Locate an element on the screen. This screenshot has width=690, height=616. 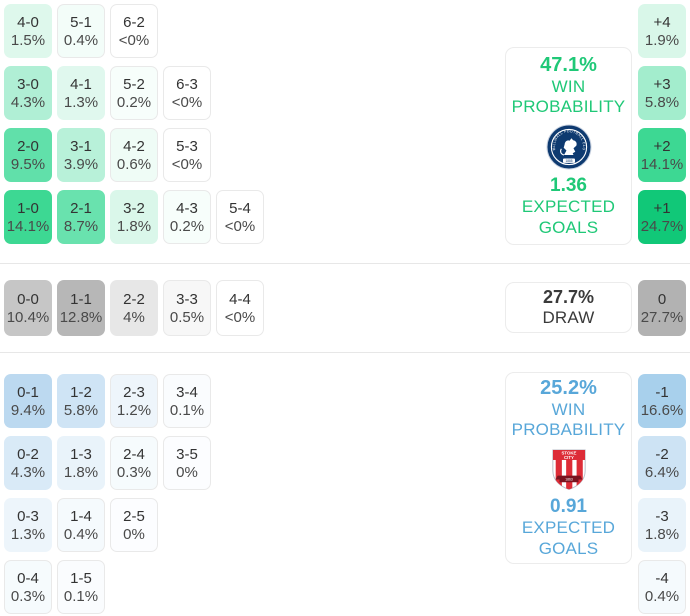
cell-probability: 9.5% is located at coordinates (28, 164).